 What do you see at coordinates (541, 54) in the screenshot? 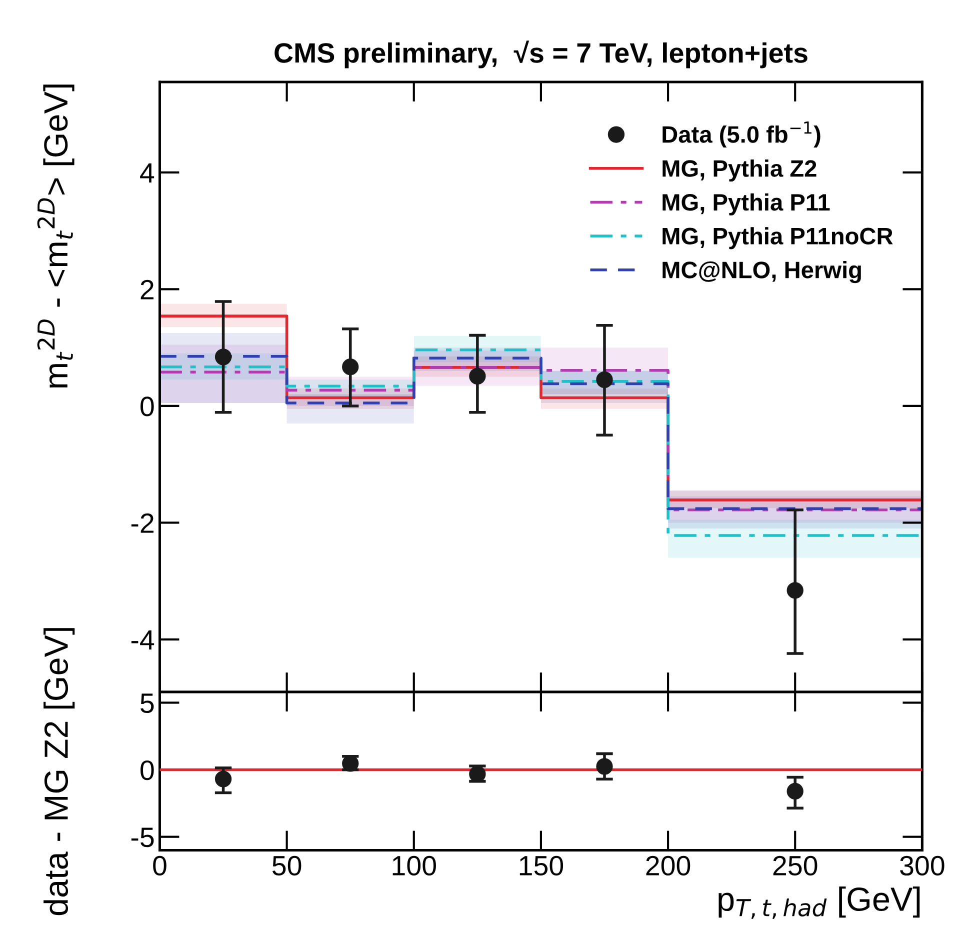
I see `chart-title: CMS preliminary, √s = 7 TeV, lepton+jets` at bounding box center [541, 54].